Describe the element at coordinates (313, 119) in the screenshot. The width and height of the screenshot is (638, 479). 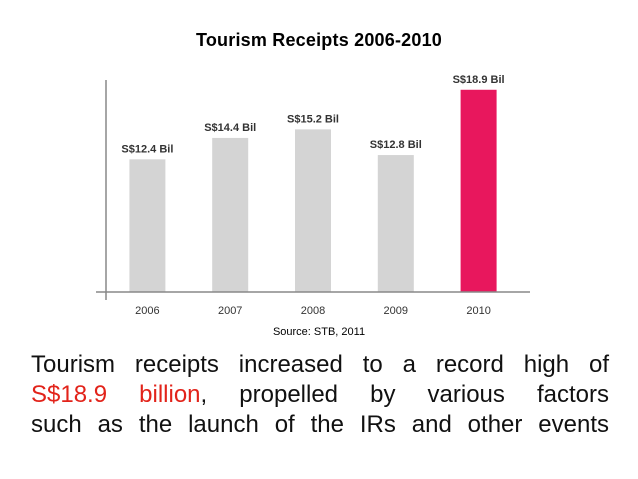
I see `bar-label-2008: S$15.2 Bil` at that location.